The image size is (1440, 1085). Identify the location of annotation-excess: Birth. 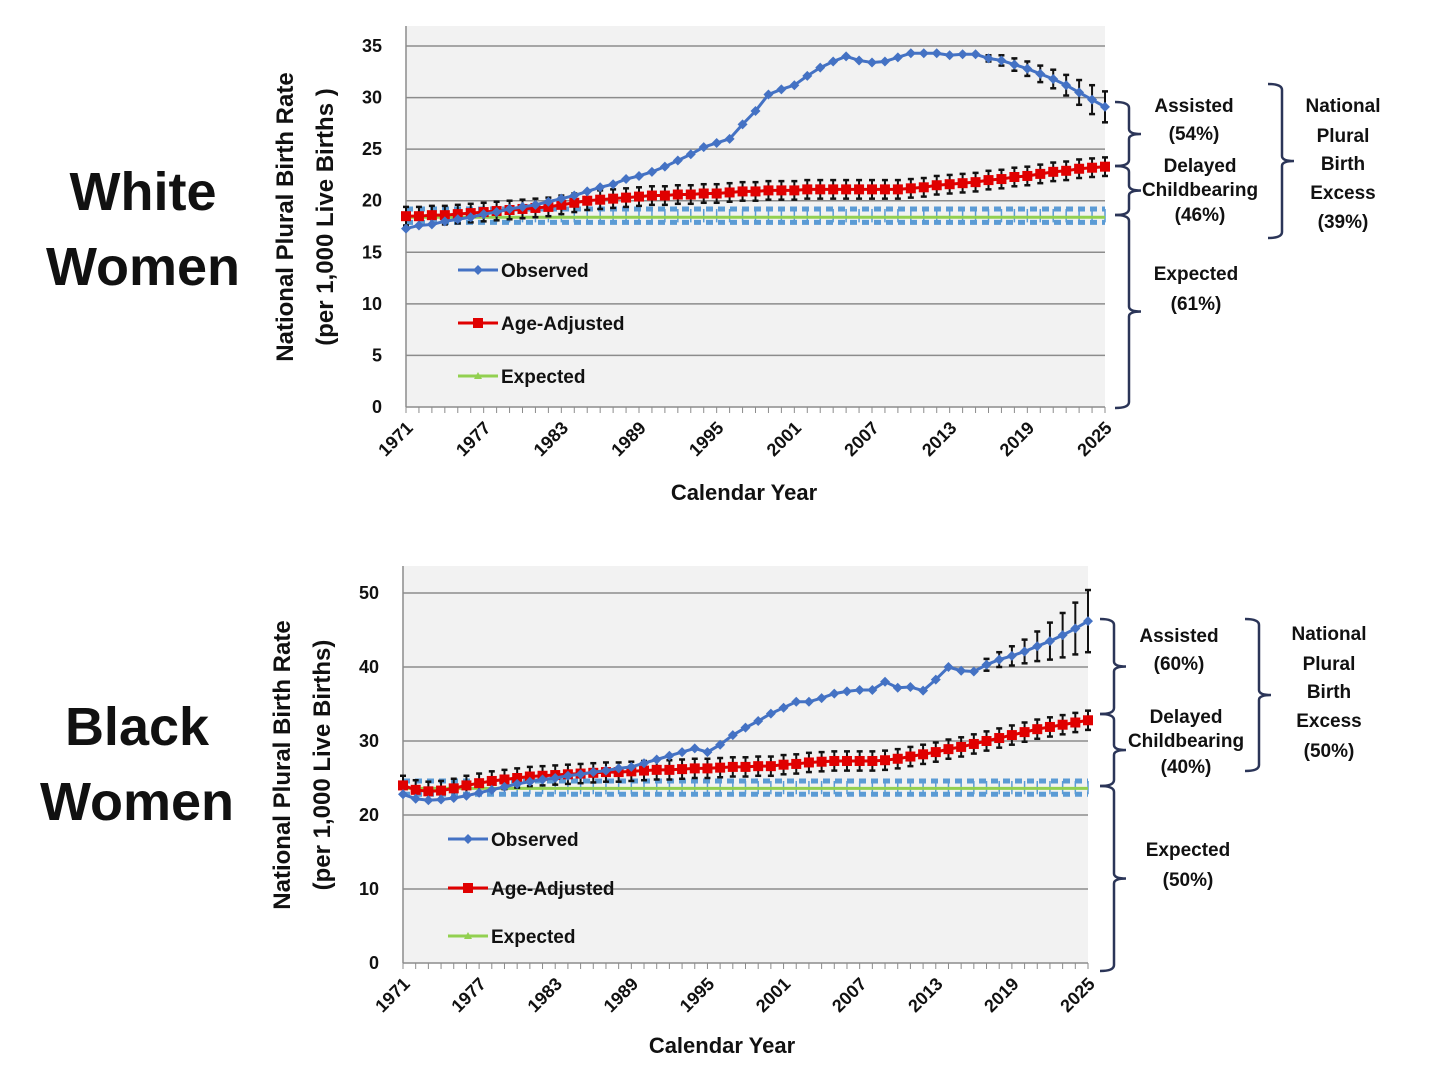
(1343, 164).